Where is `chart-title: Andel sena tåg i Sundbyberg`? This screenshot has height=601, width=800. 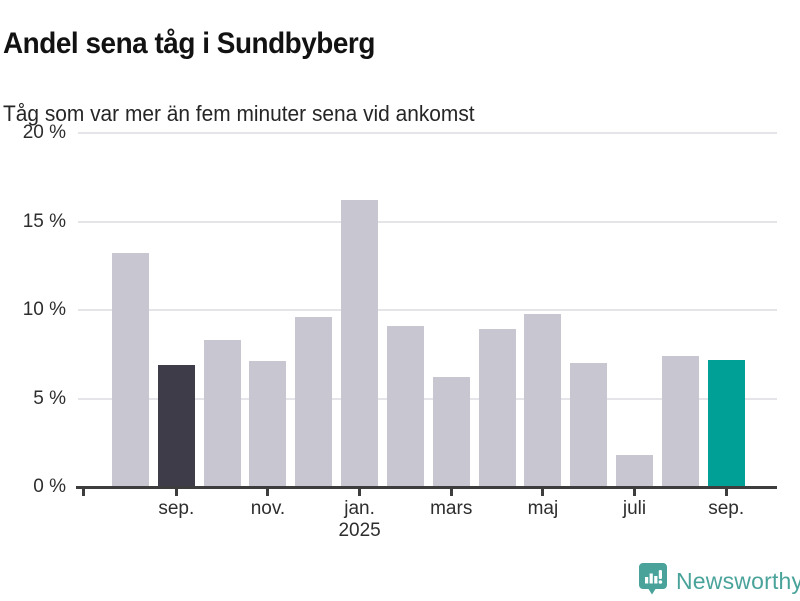
chart-title: Andel sena tåg i Sundbyberg is located at coordinates (189, 44).